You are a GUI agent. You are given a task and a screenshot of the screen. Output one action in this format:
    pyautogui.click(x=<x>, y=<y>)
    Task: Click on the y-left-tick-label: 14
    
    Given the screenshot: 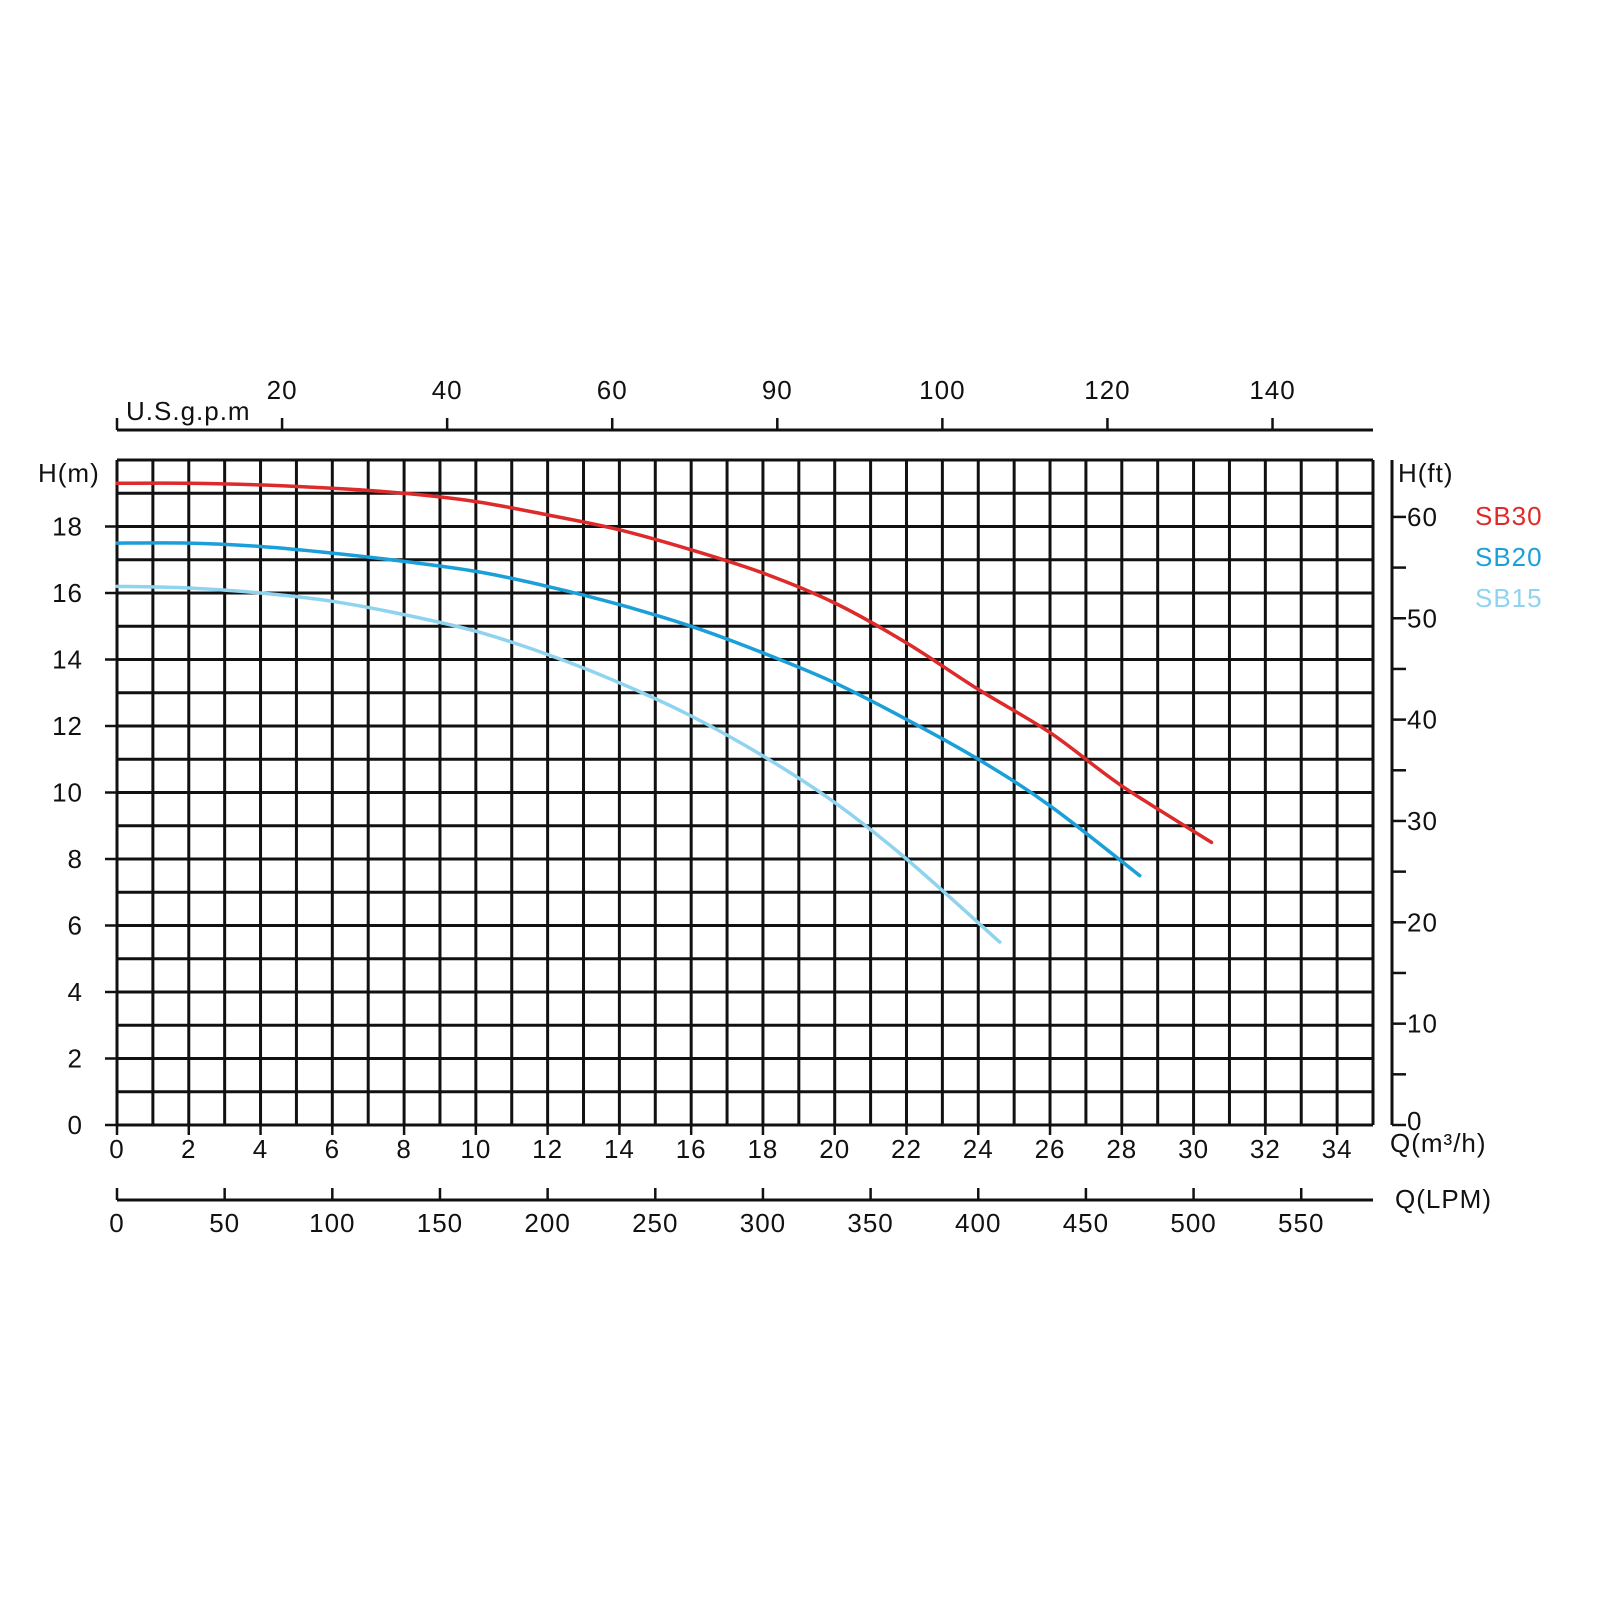 What is the action you would take?
    pyautogui.click(x=67, y=660)
    